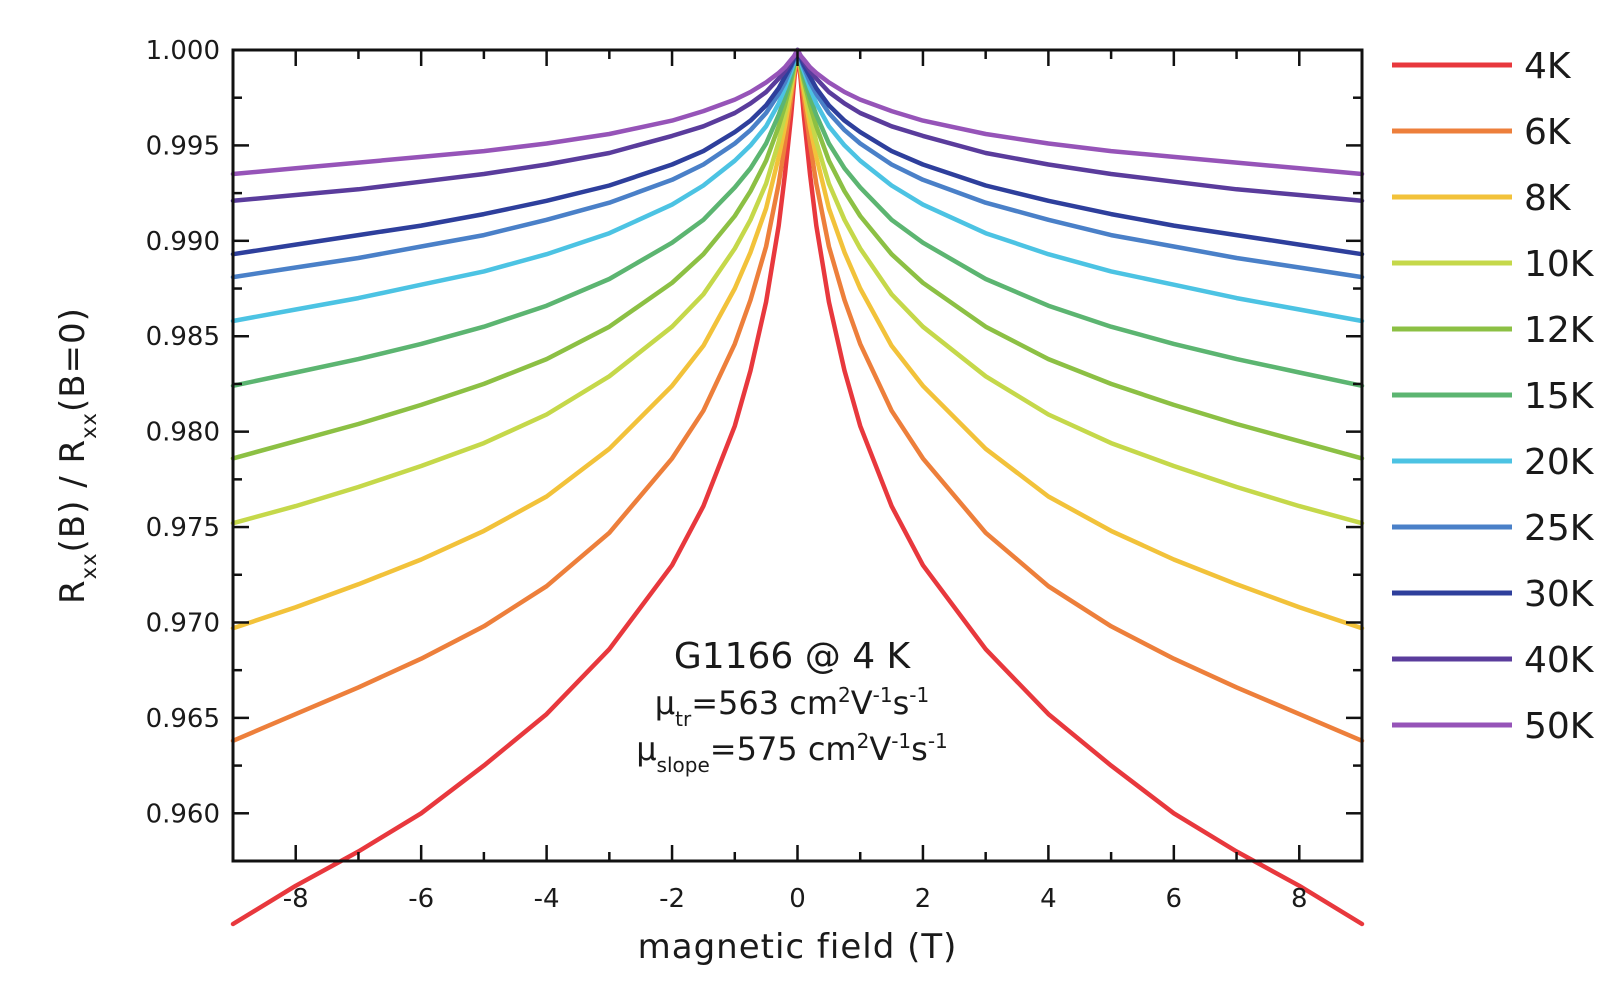 The image size is (1604, 981). I want to click on annotation-mu-slope: μslope=575 cm2V-1s-1, so click(792, 753).